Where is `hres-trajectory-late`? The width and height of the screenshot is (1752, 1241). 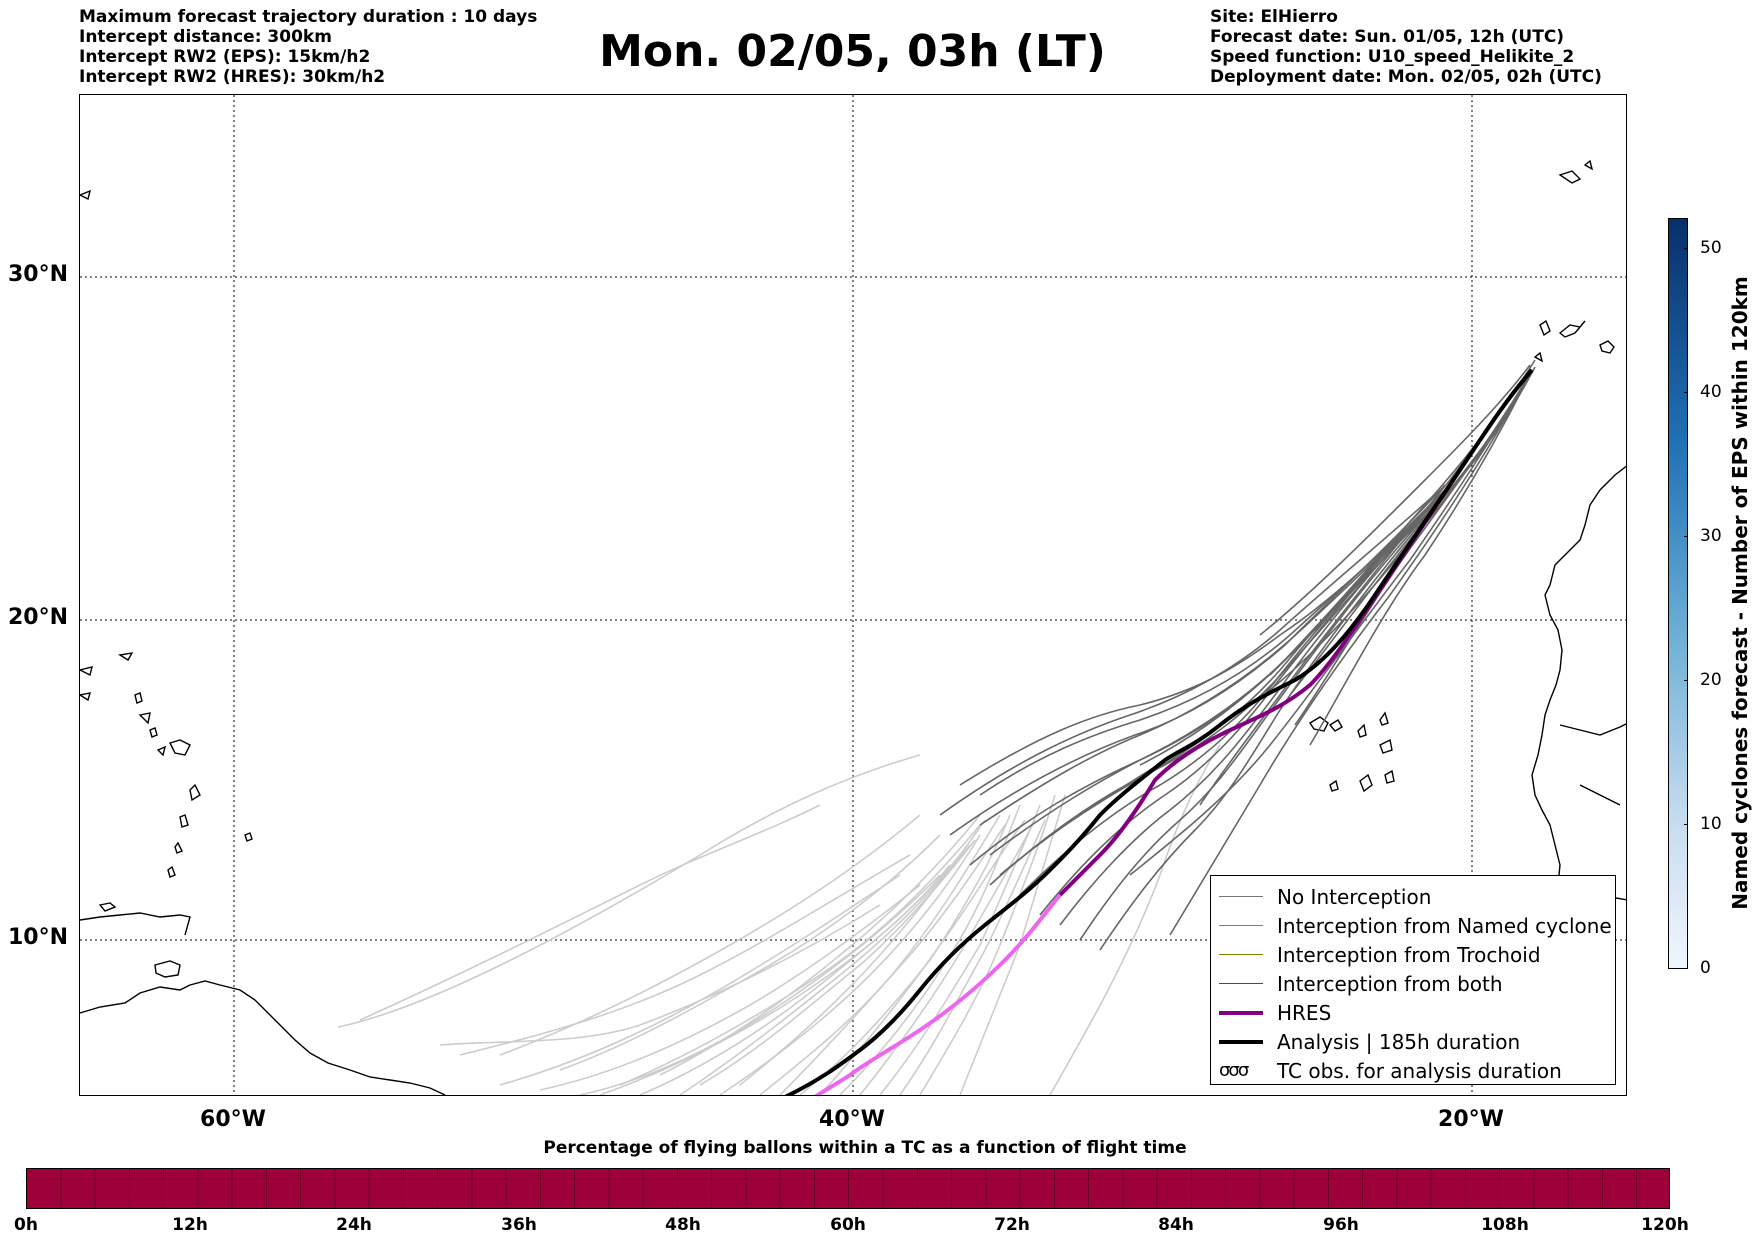 hres-trajectory-late is located at coordinates (938, 994).